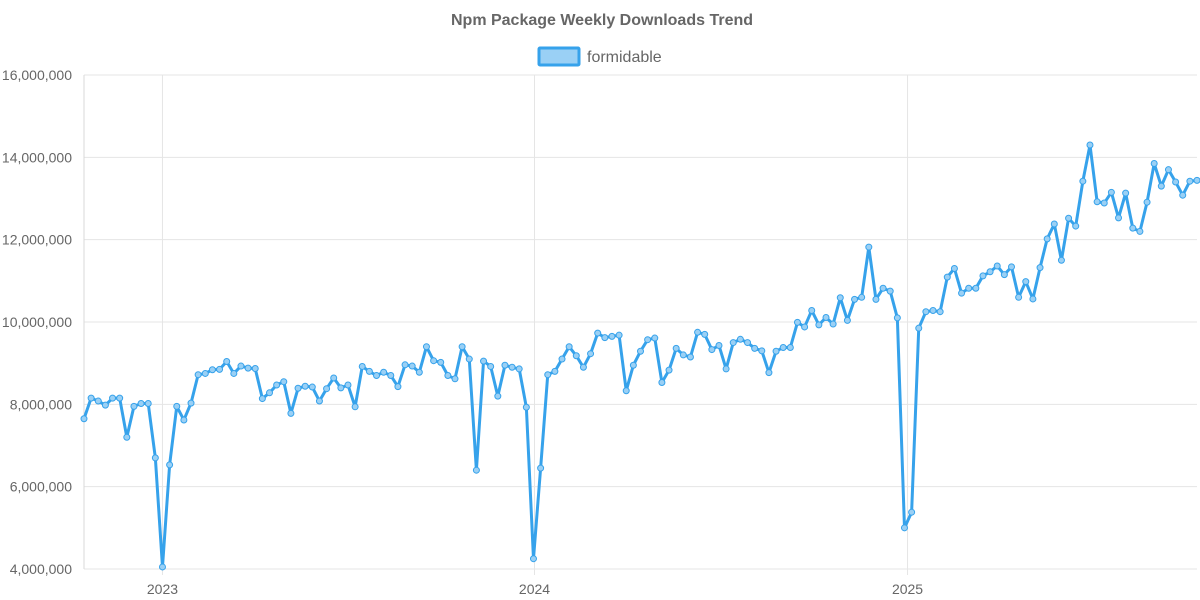 The height and width of the screenshot is (600, 1200). Describe the element at coordinates (599, 56) in the screenshot. I see `legend: formidable` at that location.